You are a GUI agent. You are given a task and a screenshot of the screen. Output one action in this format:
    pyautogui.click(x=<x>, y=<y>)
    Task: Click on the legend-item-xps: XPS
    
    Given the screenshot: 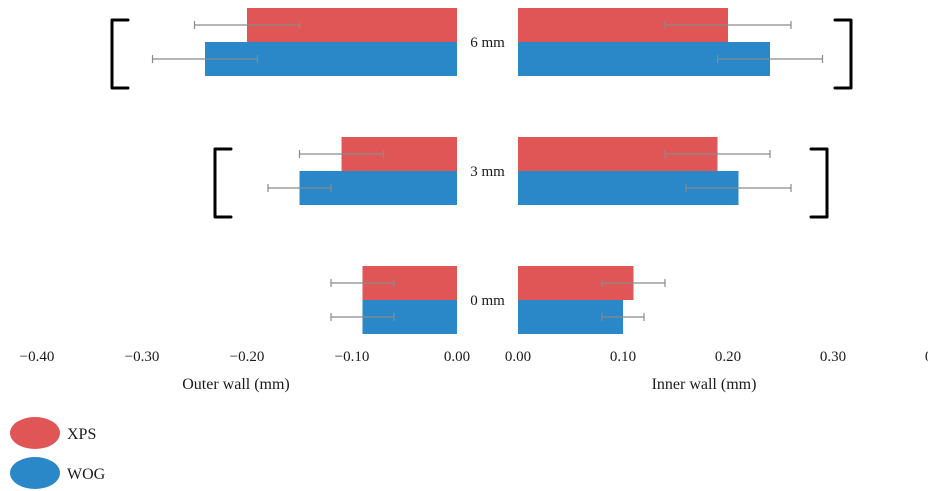 What is the action you would take?
    pyautogui.click(x=53, y=433)
    